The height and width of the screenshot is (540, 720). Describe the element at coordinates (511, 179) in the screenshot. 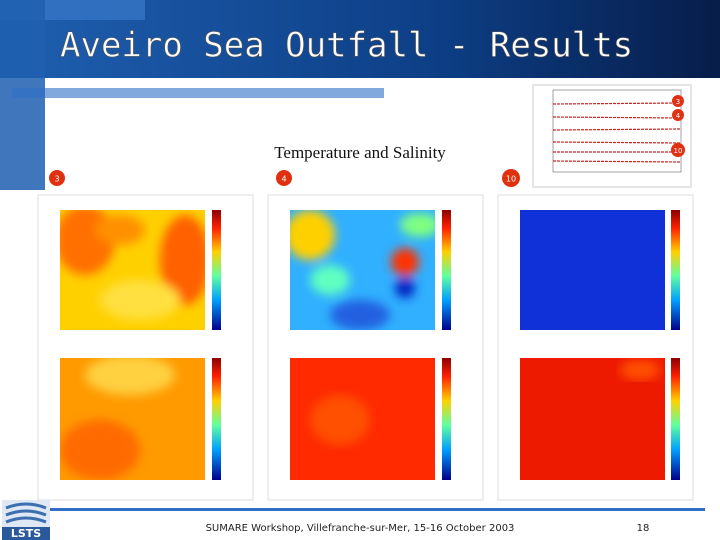

I see `badge: 10` at that location.